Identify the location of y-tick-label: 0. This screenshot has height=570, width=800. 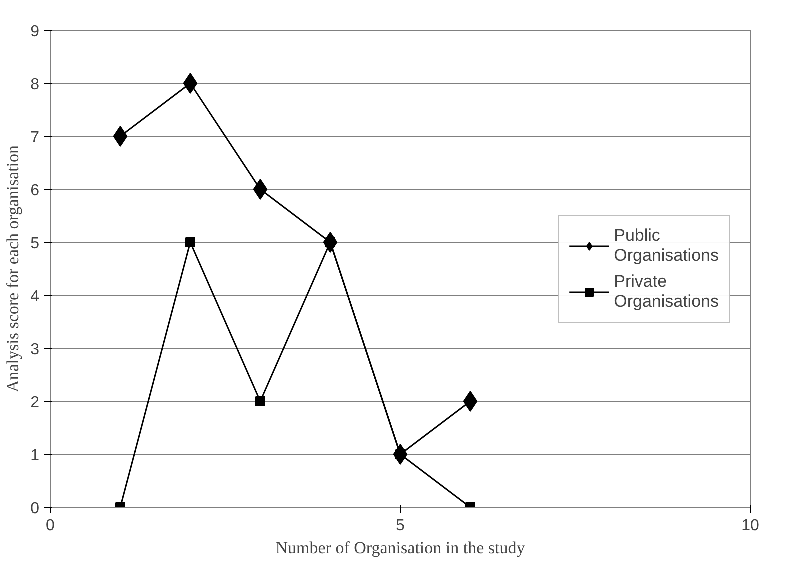
(35, 509).